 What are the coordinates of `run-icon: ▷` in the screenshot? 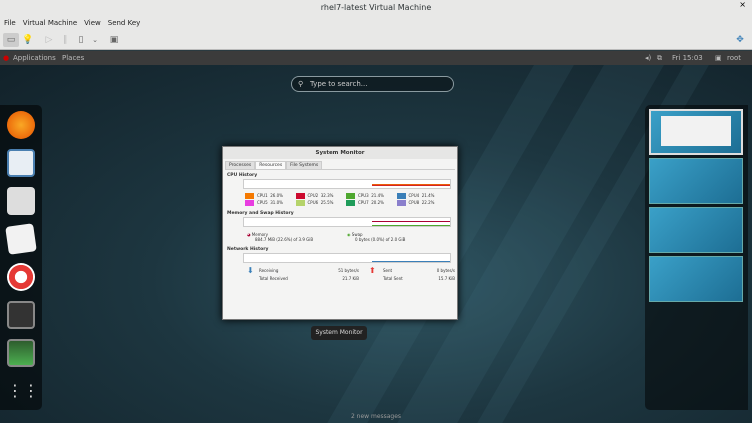 It's located at (49, 40).